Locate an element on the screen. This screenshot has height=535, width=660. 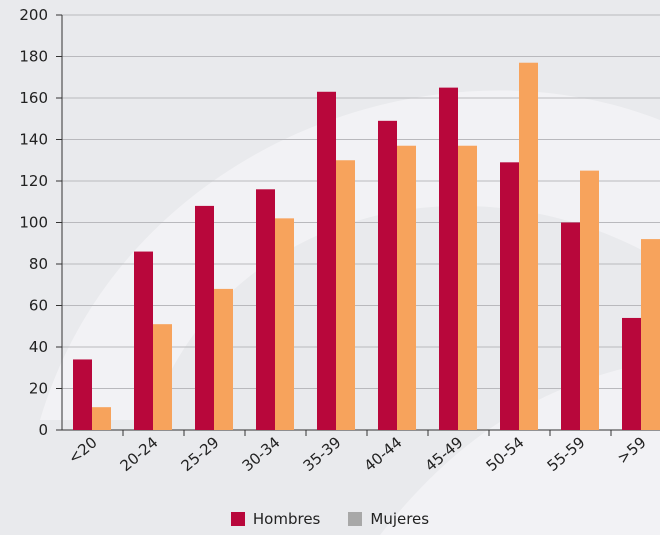
y-tick-label: 80 is located at coordinates (38, 264).